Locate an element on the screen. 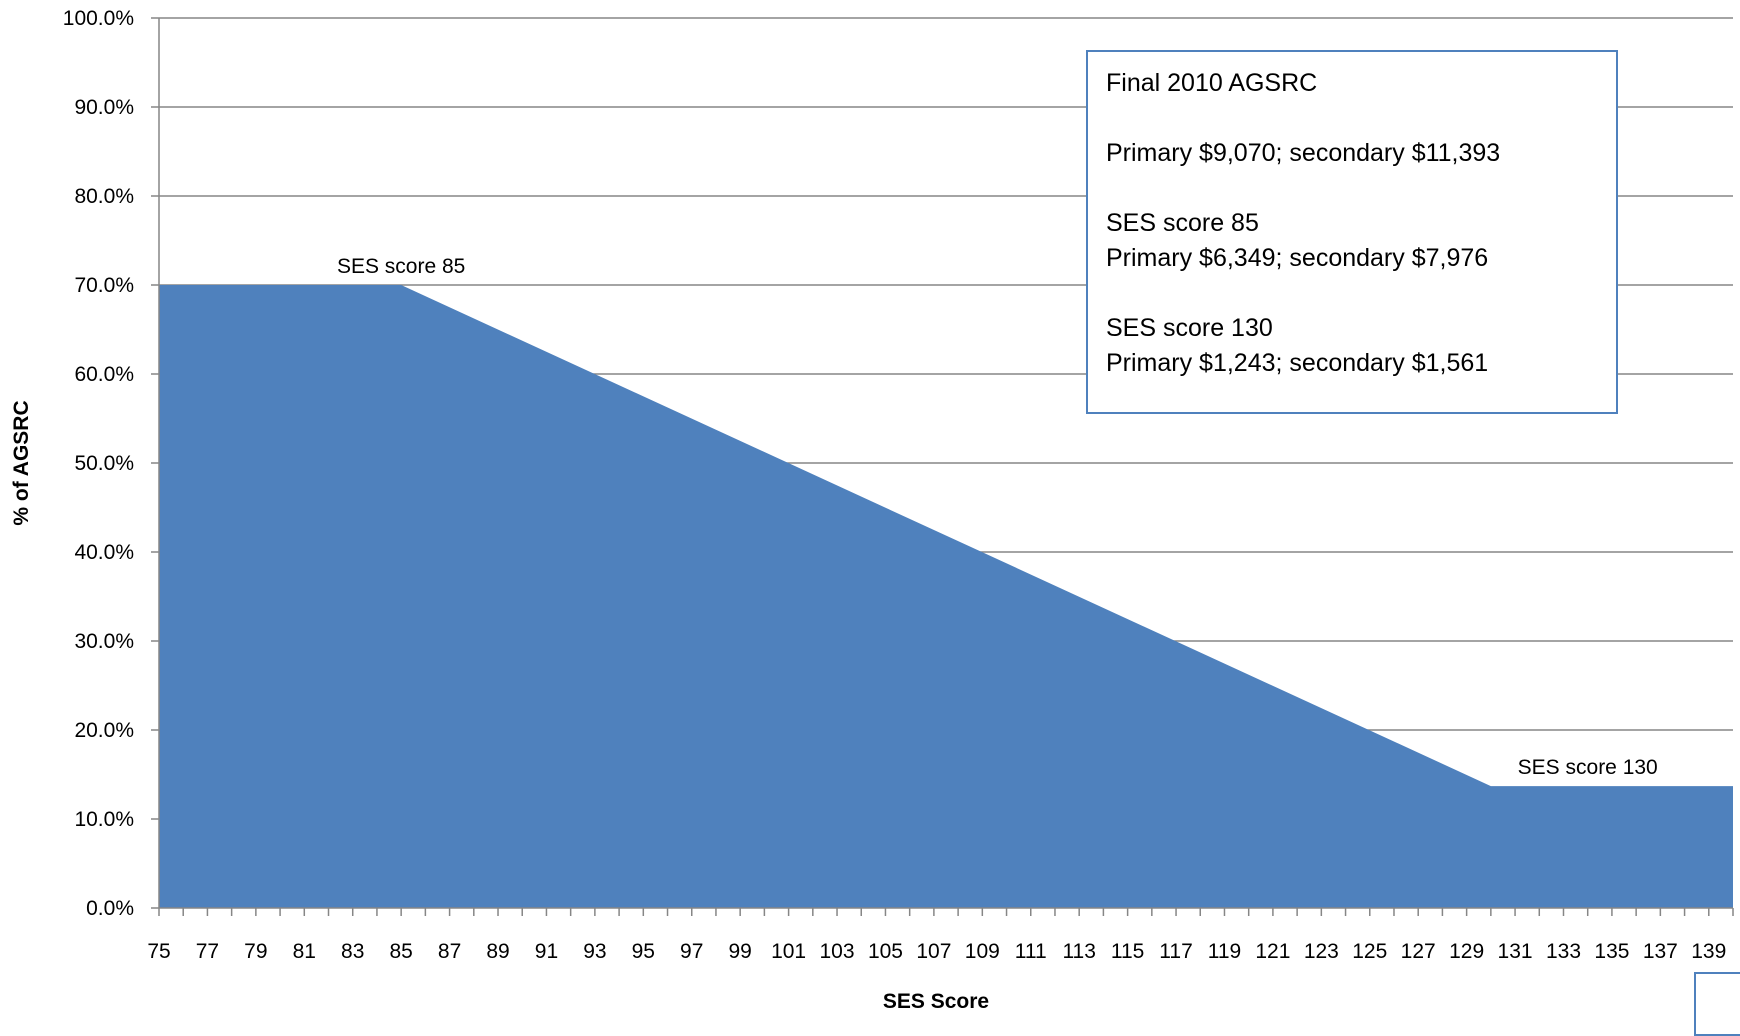 The image size is (1740, 1036). x-tick-label: 95 is located at coordinates (643, 951).